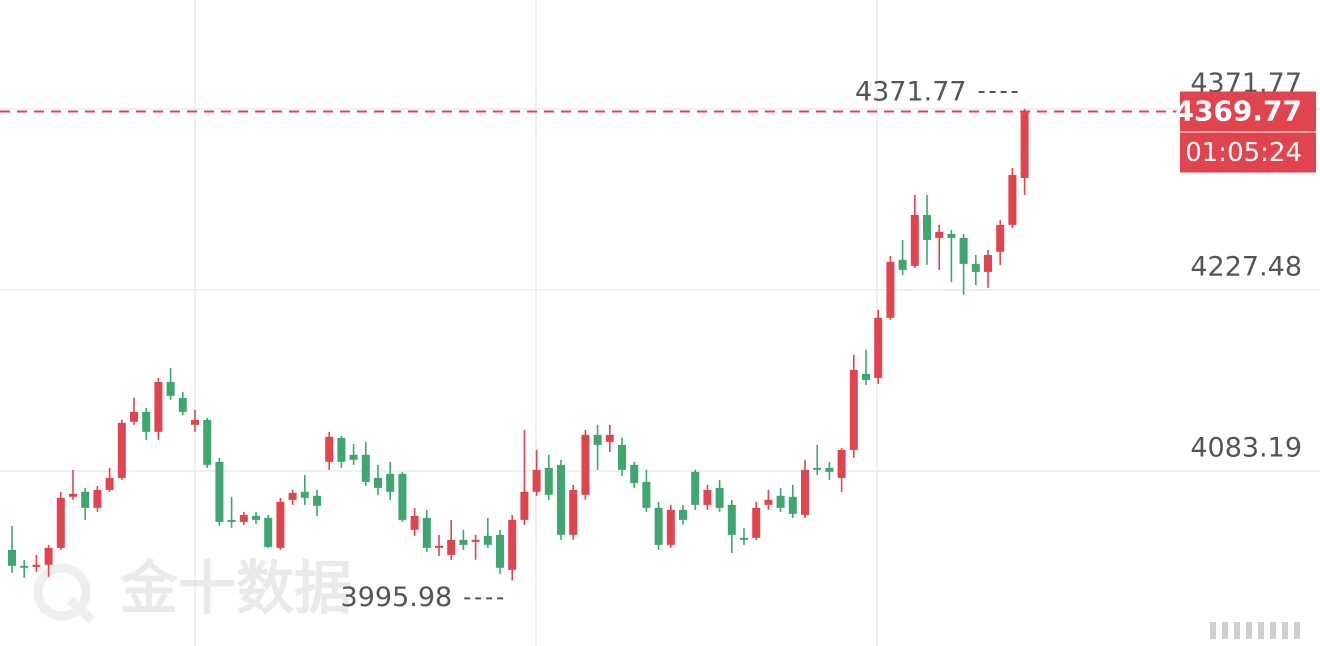  Describe the element at coordinates (1238, 111) in the screenshot. I see `last-price-label: 4369.77` at that location.